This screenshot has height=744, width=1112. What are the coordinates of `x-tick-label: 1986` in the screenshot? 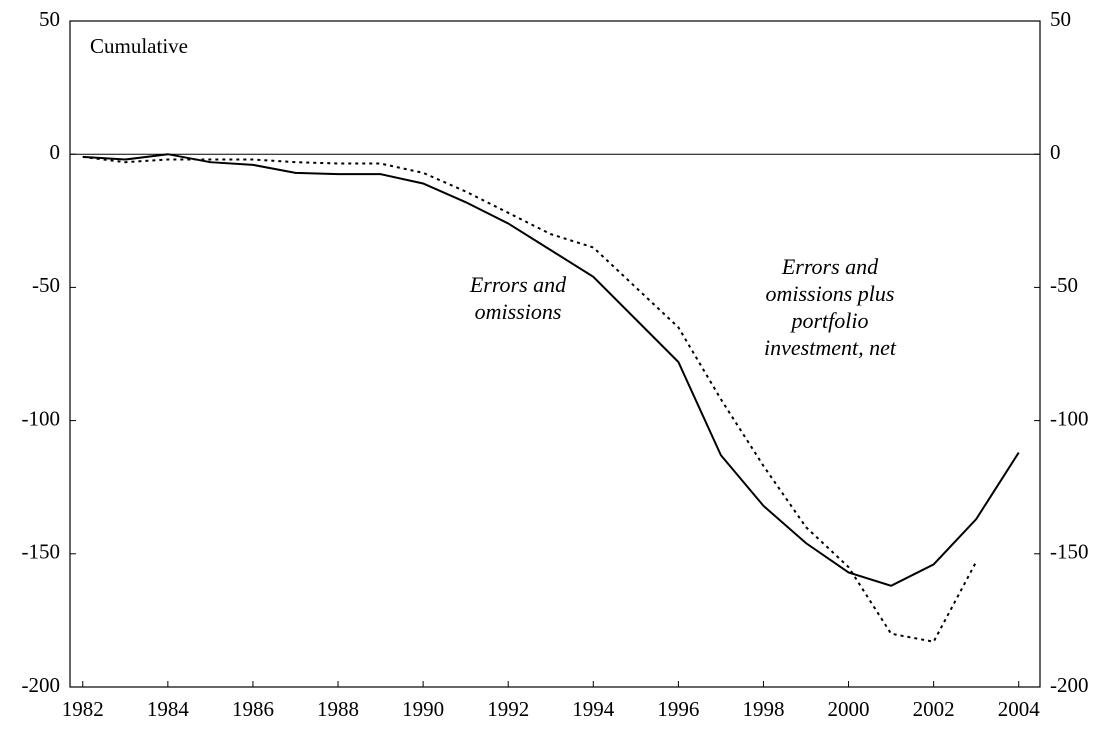 It's located at (253, 709).